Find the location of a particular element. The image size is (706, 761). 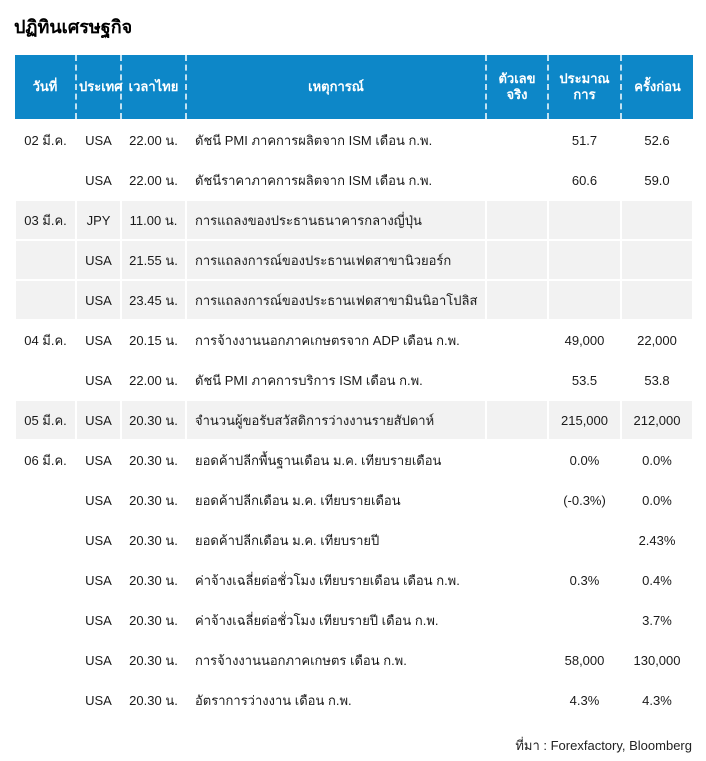

previous-value-cell: 52.6 is located at coordinates (657, 140).